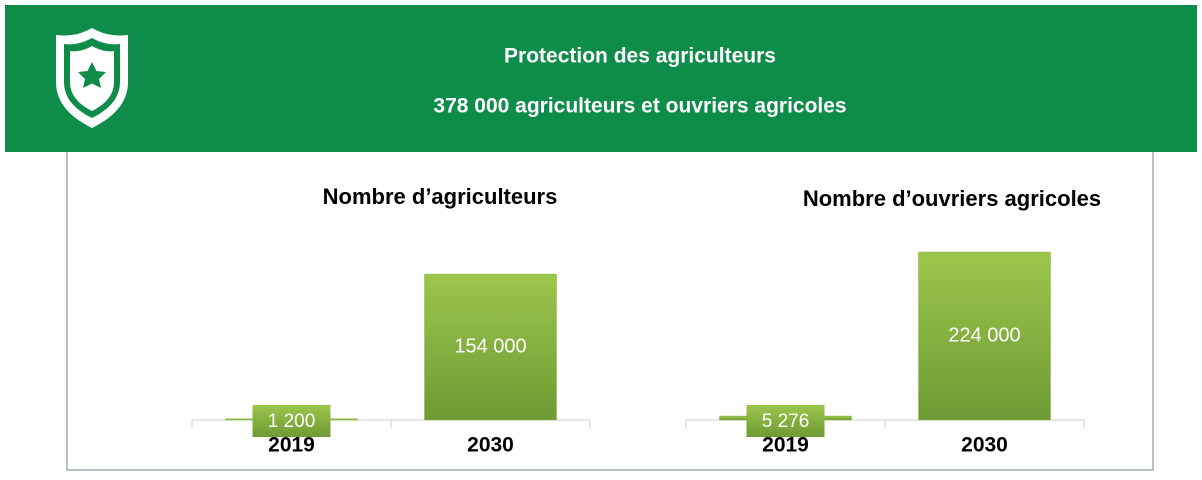 This screenshot has height=480, width=1202. I want to click on chart-title: Nombre d’ouvriers agricoles, so click(952, 198).